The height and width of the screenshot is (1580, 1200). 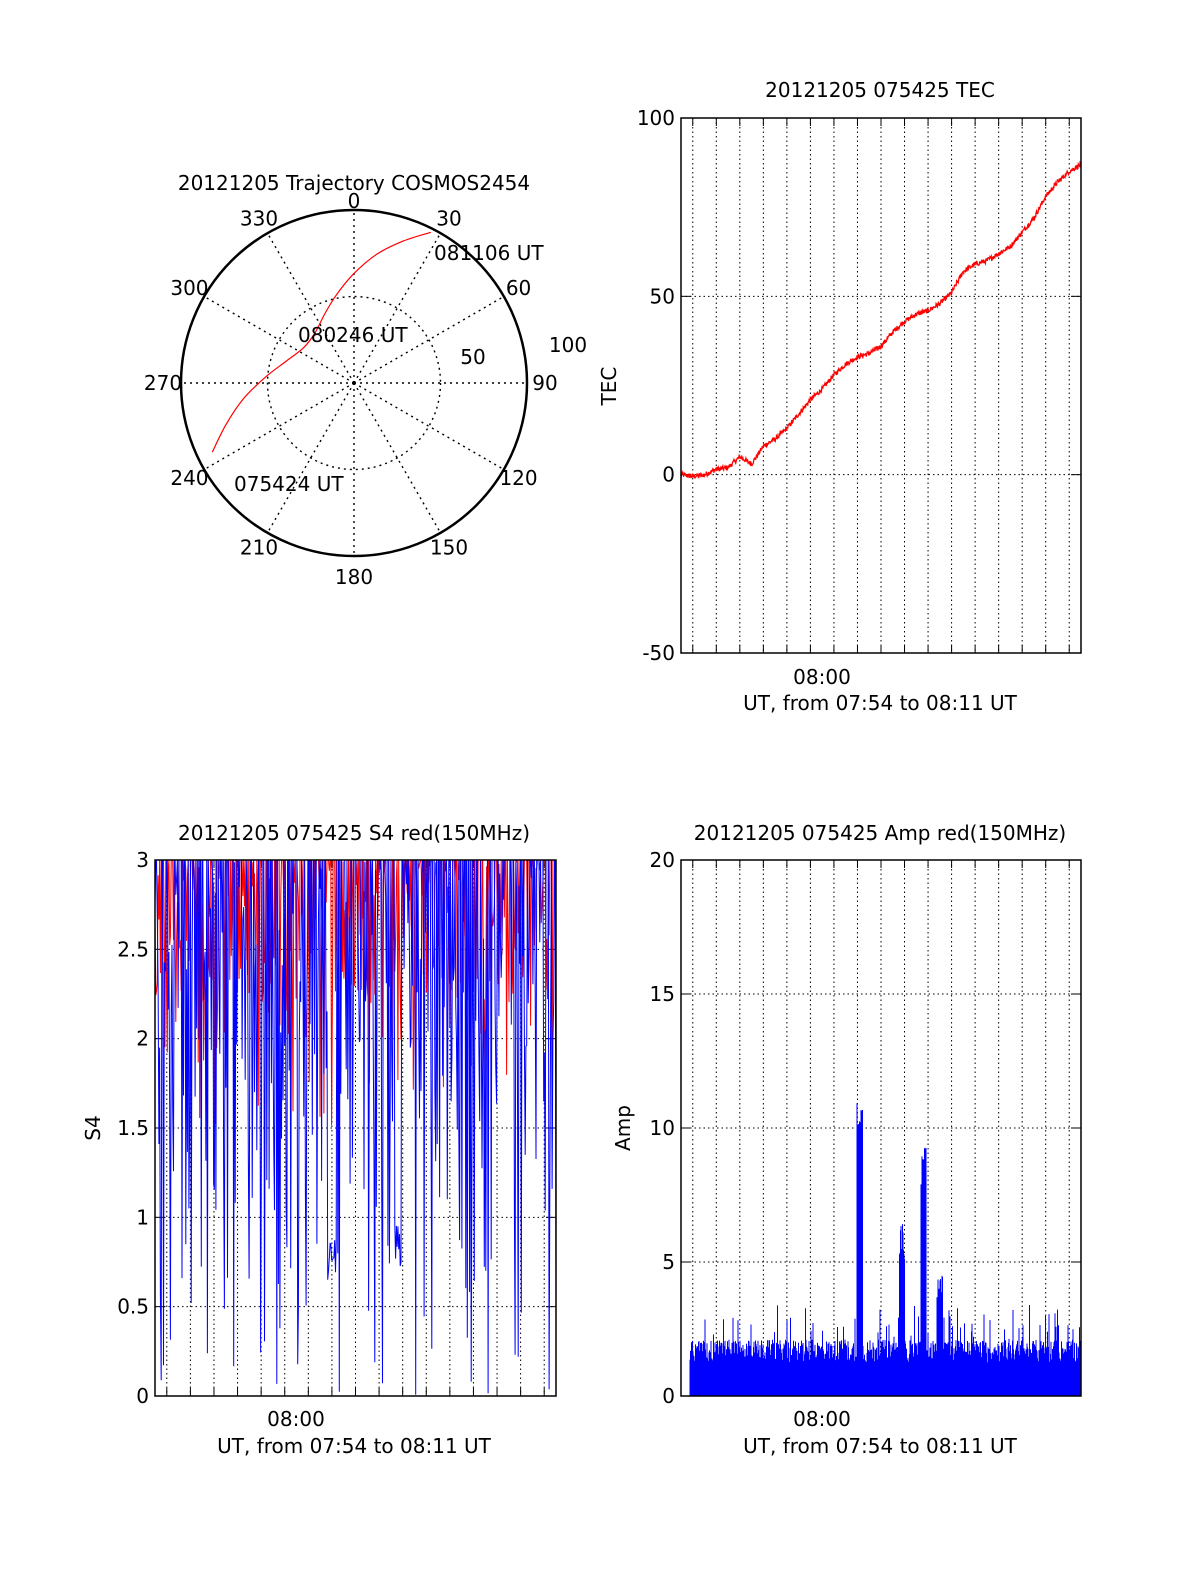 I want to click on tec-title: 20121205 075425 TEC, so click(x=880, y=90).